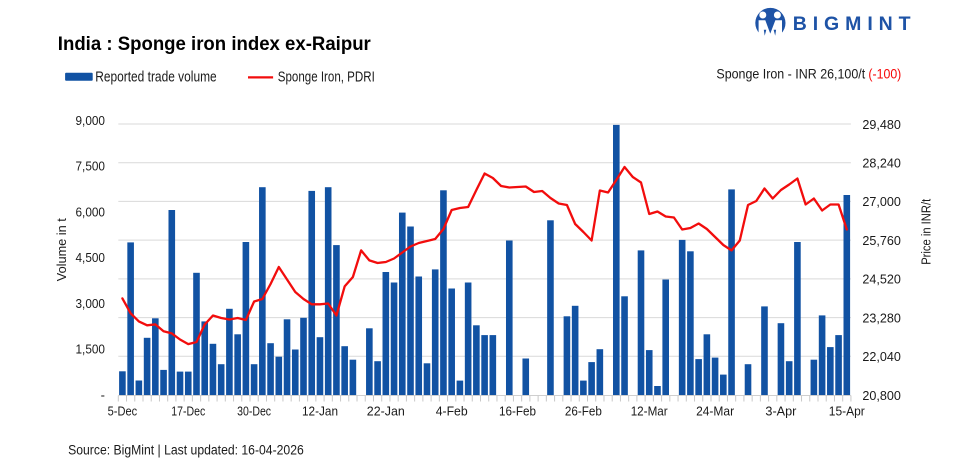 This screenshot has height=468, width=960. Describe the element at coordinates (386, 411) in the screenshot. I see `svg-text: 22-Jan` at that location.